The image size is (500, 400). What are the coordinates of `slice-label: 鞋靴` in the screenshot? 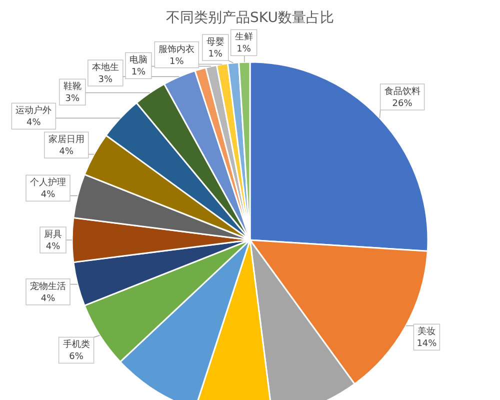 It's located at (72, 86).